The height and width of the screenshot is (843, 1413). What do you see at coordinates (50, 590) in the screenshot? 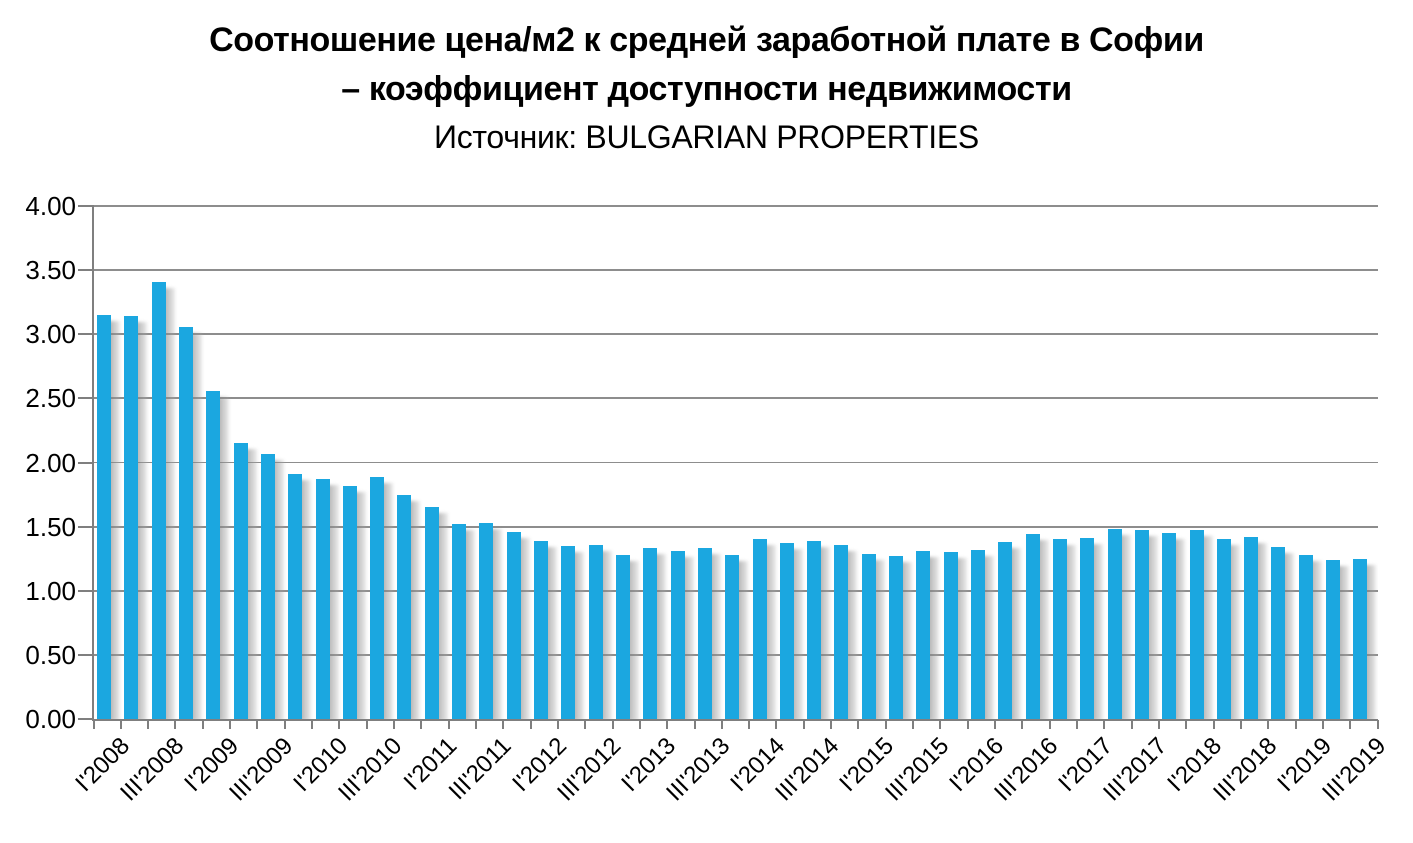
I see `y-axis-label: 1.00` at bounding box center [50, 590].